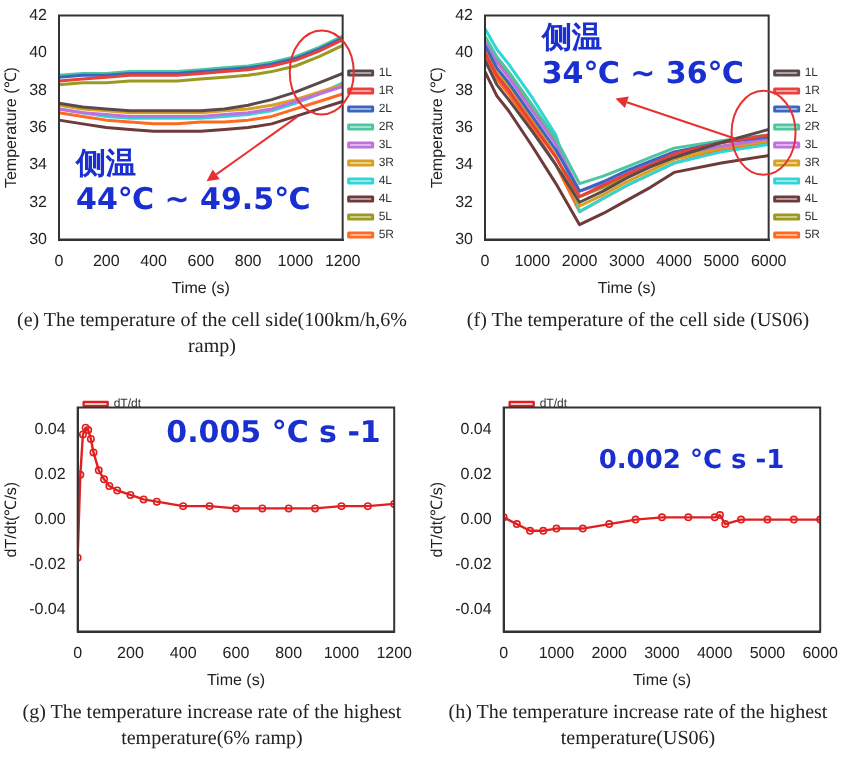 The width and height of the screenshot is (850, 784). Describe the element at coordinates (638, 321) in the screenshot. I see `text: (f) The temperature of the cell side (US06)` at that location.